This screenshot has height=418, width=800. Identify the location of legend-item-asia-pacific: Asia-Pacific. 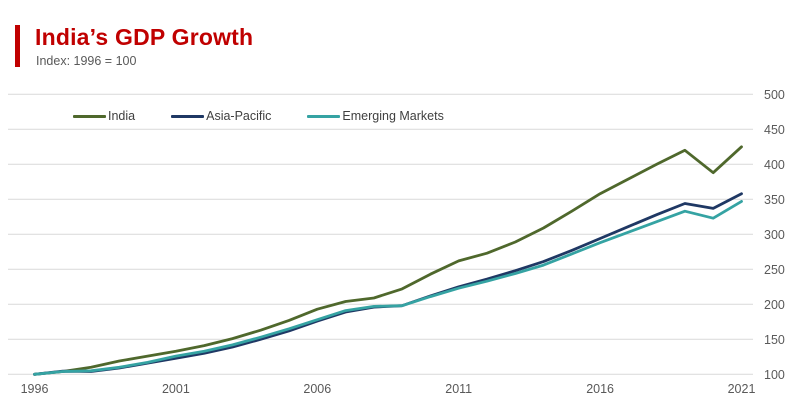
(221, 116).